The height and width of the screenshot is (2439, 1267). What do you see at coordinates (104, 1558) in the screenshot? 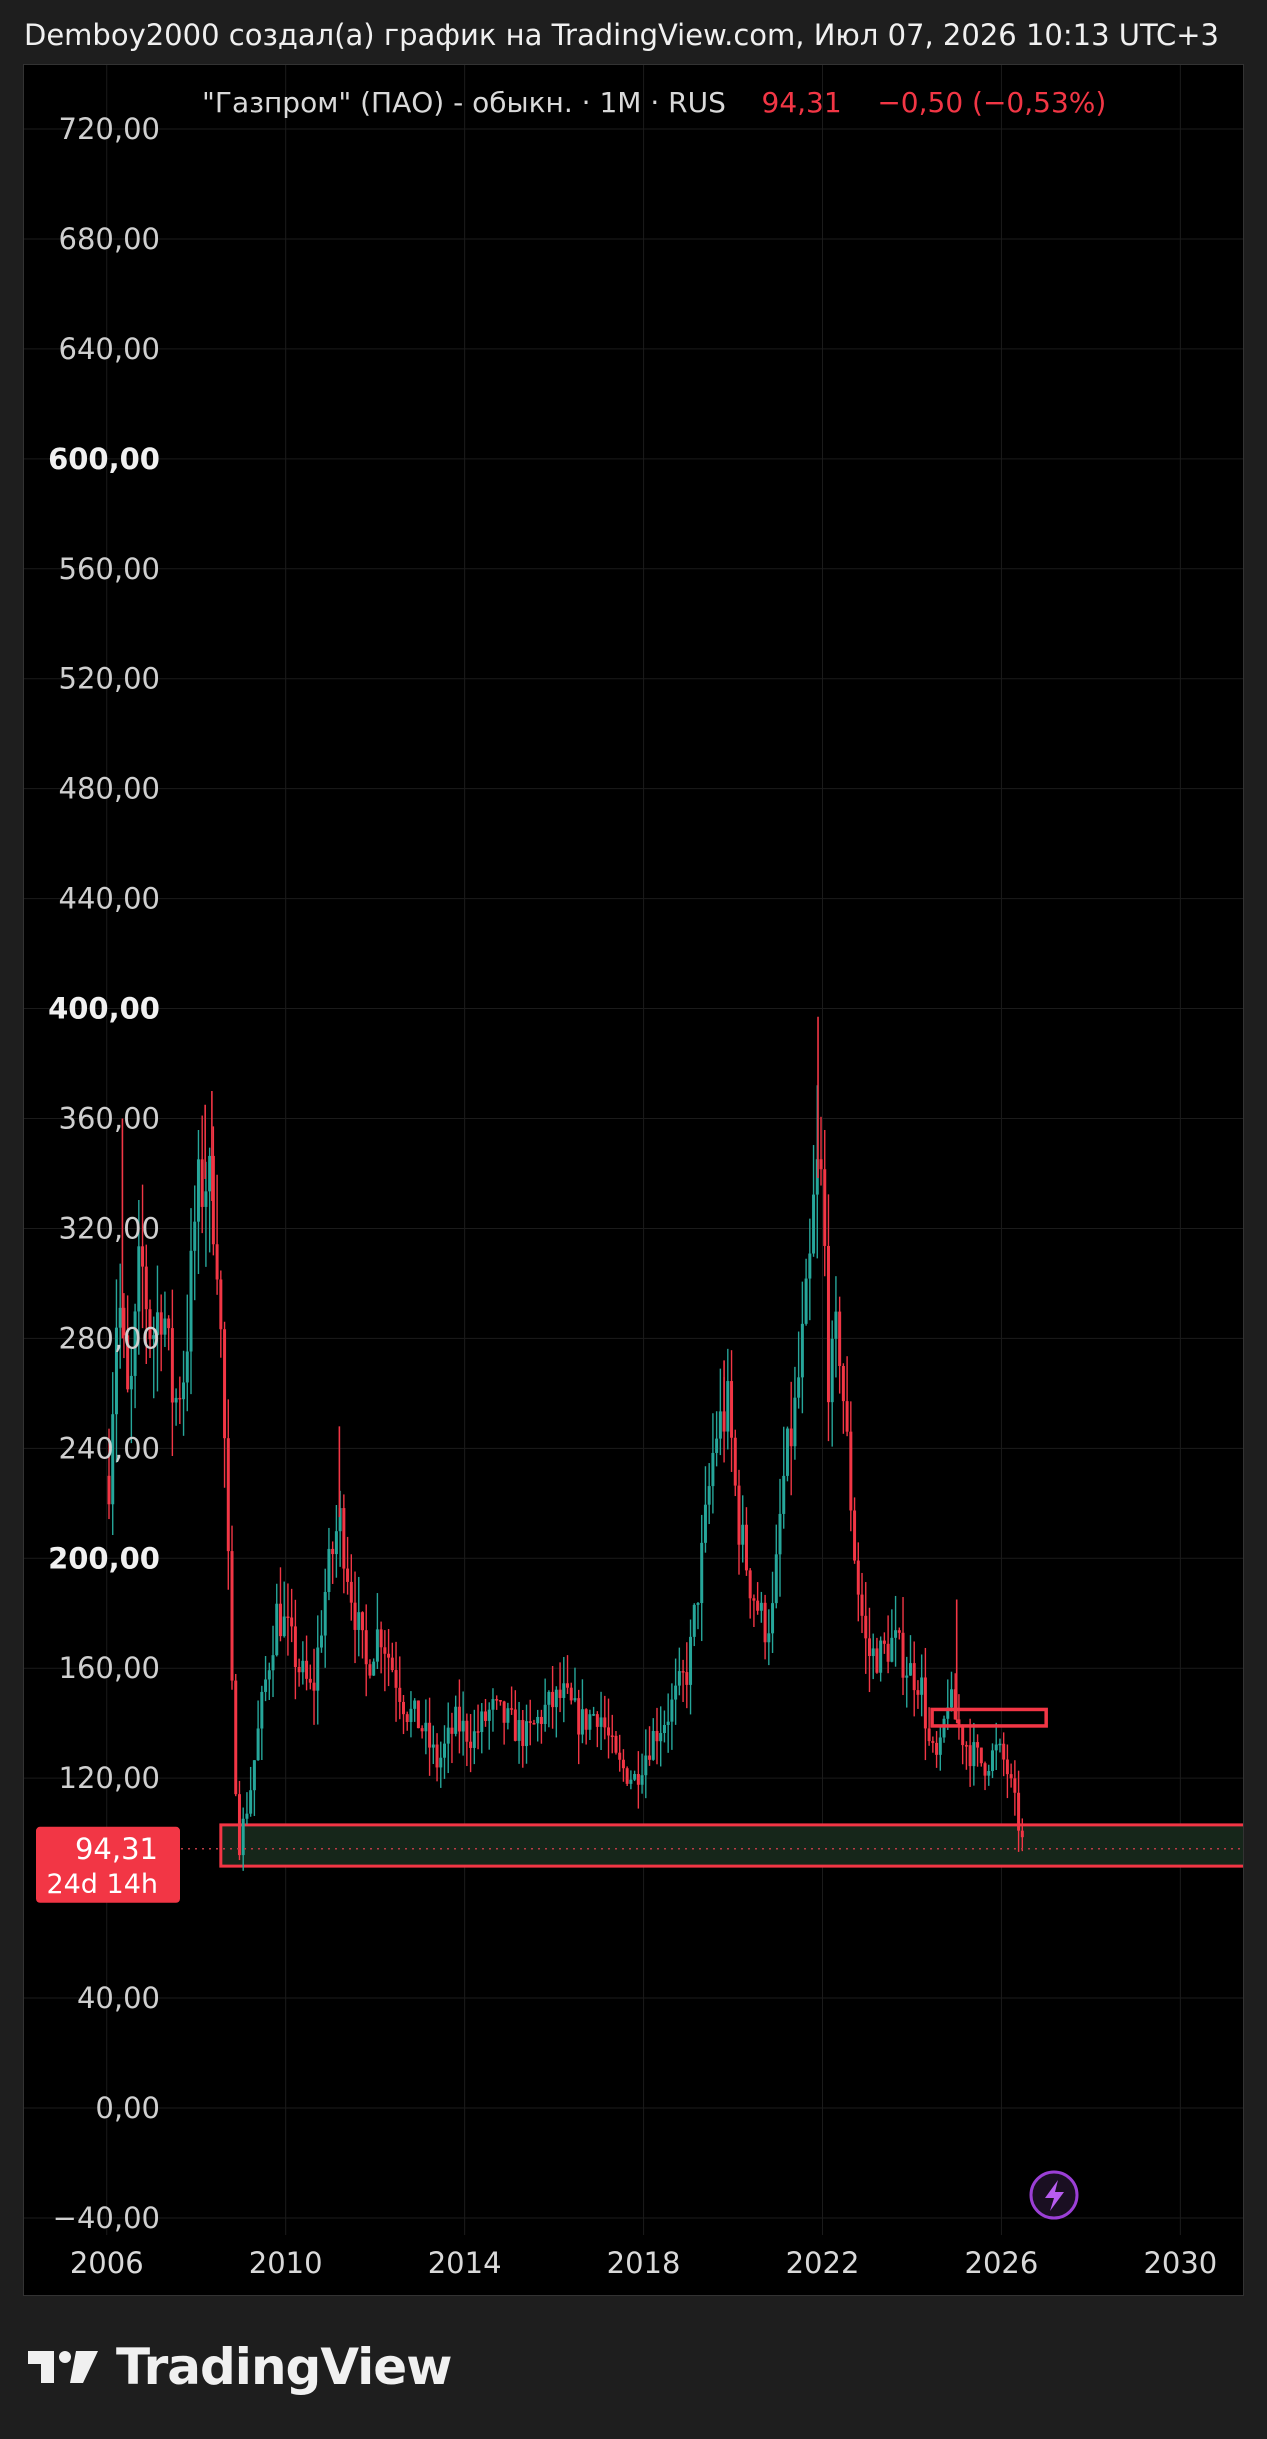
I see `y-tick-label: 200,00` at bounding box center [104, 1558].